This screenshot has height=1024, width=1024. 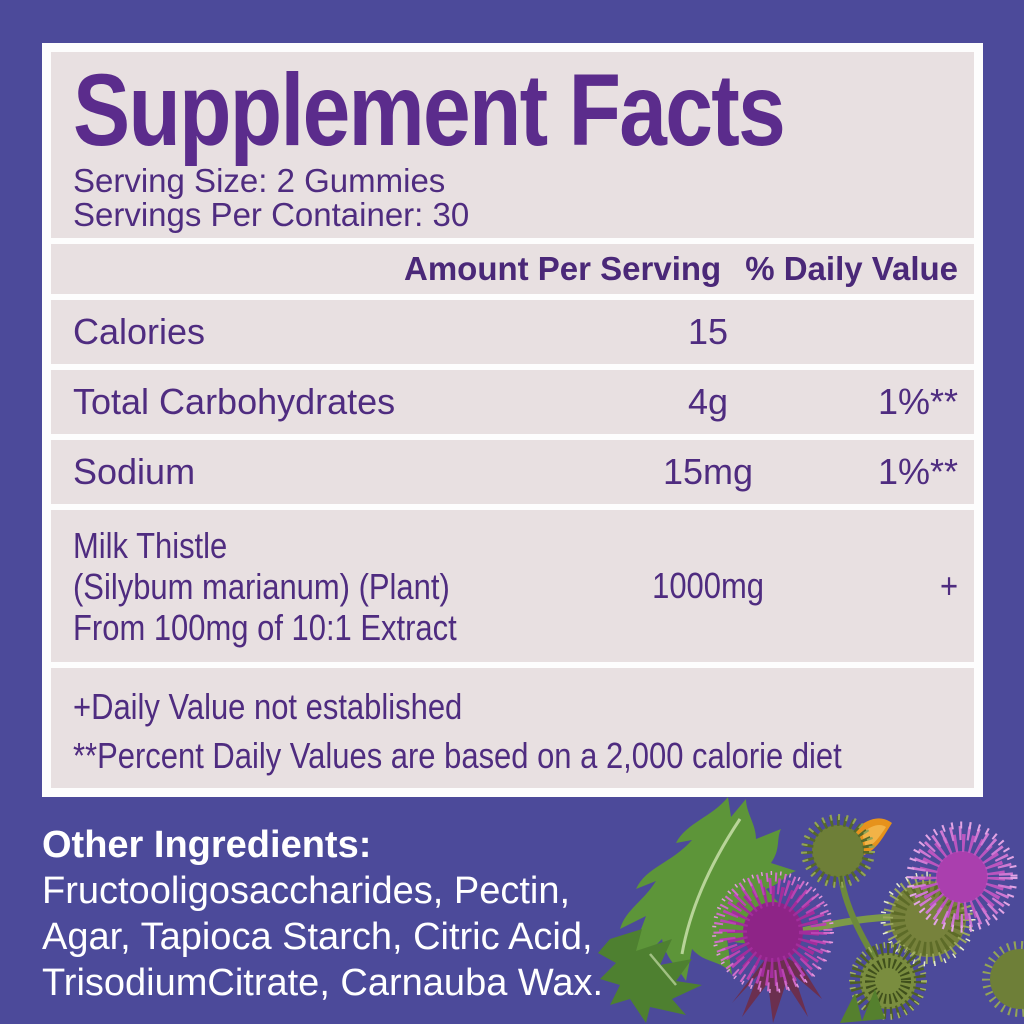 I want to click on other-ingredients-line: Agar, Tapioca Starch, Citric Acid,, so click(x=317, y=937).